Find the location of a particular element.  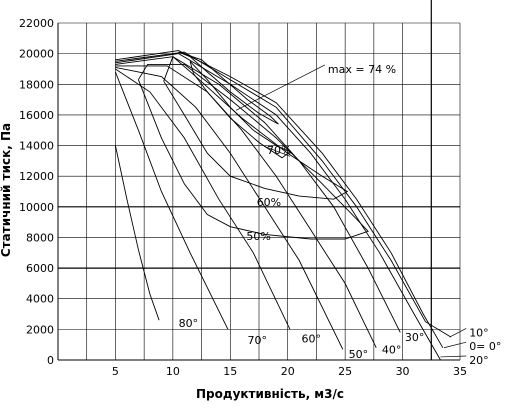

annotation-label: 60% is located at coordinates (269, 202).